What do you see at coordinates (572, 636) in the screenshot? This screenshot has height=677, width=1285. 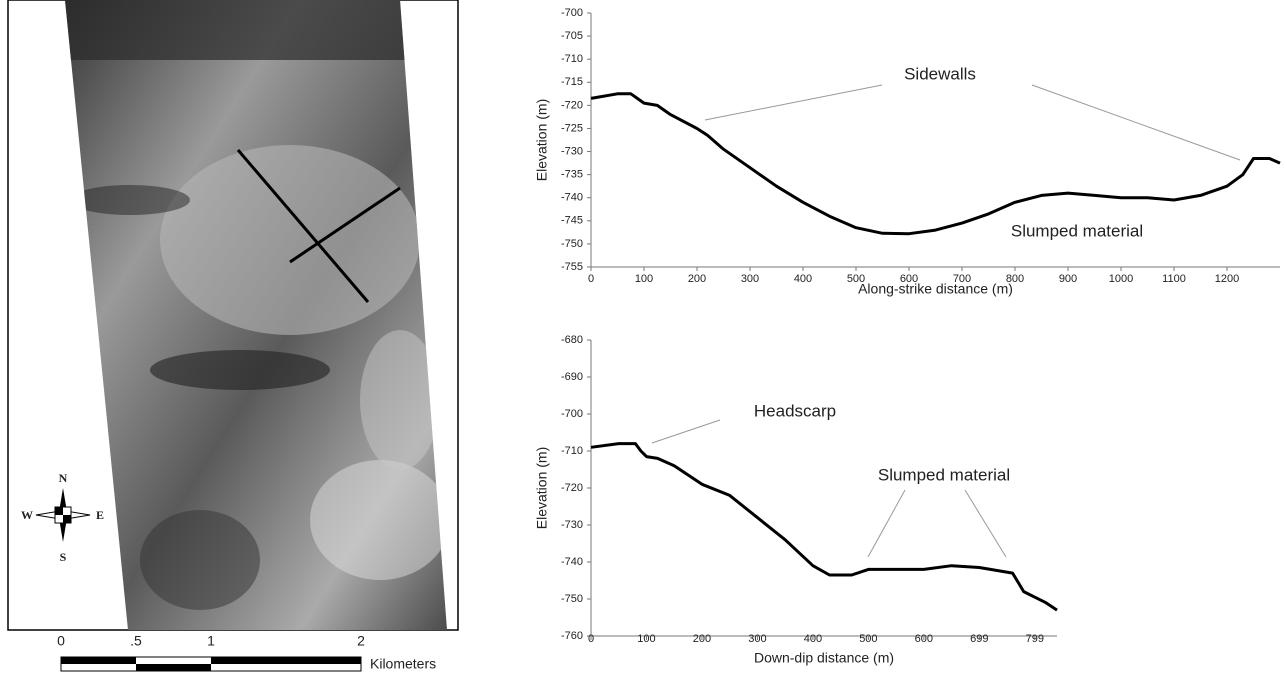 I see `y-tick-label: -760` at bounding box center [572, 636].